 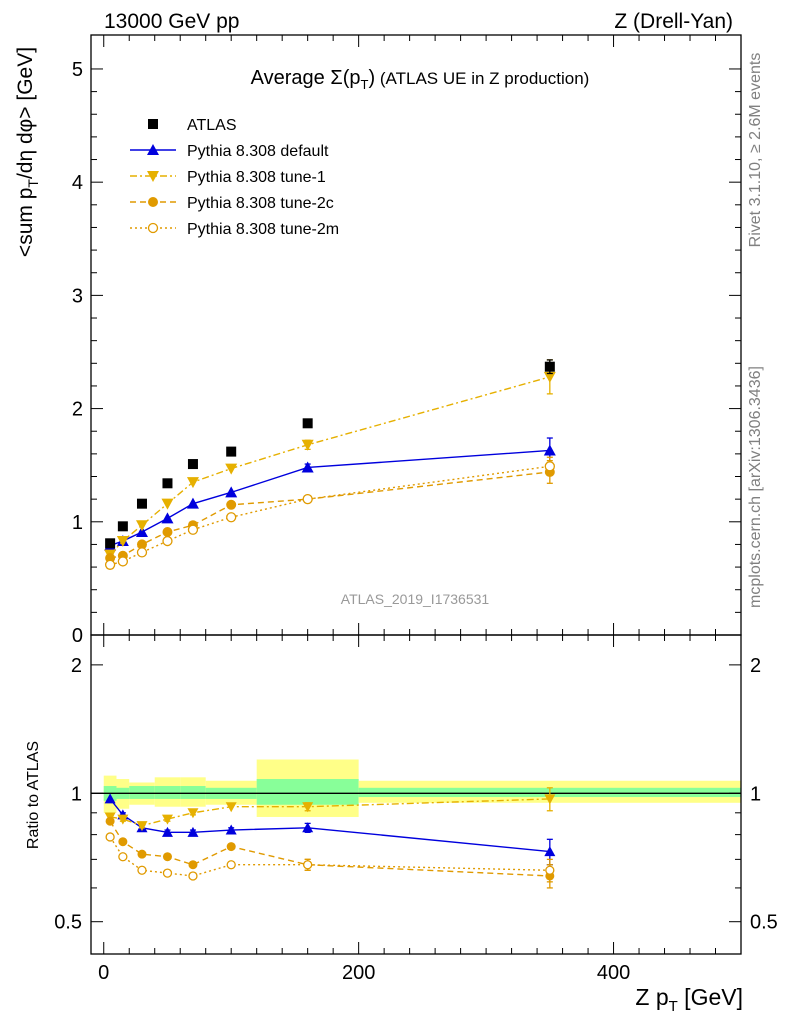 I want to click on main-line-tune1, so click(x=330, y=466).